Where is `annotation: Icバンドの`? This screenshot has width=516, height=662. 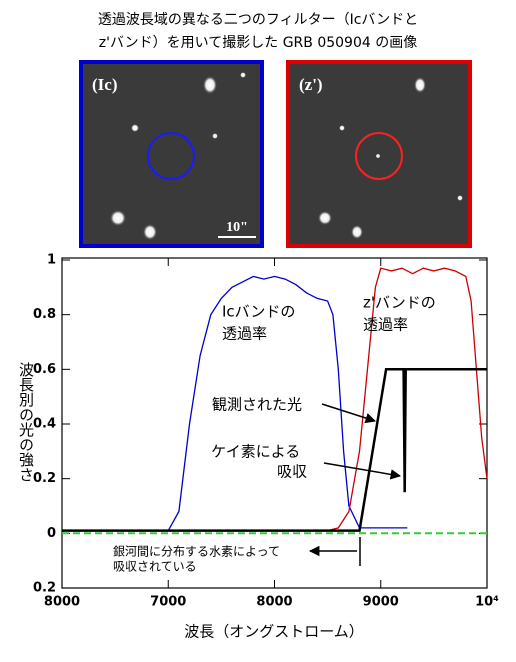
annotation: Icバンドの is located at coordinates (258, 312).